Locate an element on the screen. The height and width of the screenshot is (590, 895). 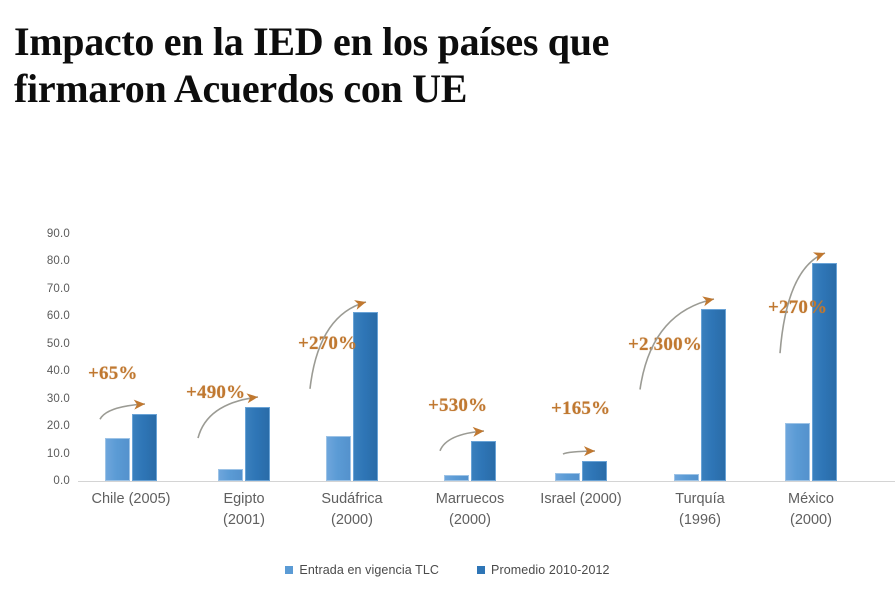
growth-annotation: +530% is located at coordinates (458, 405).